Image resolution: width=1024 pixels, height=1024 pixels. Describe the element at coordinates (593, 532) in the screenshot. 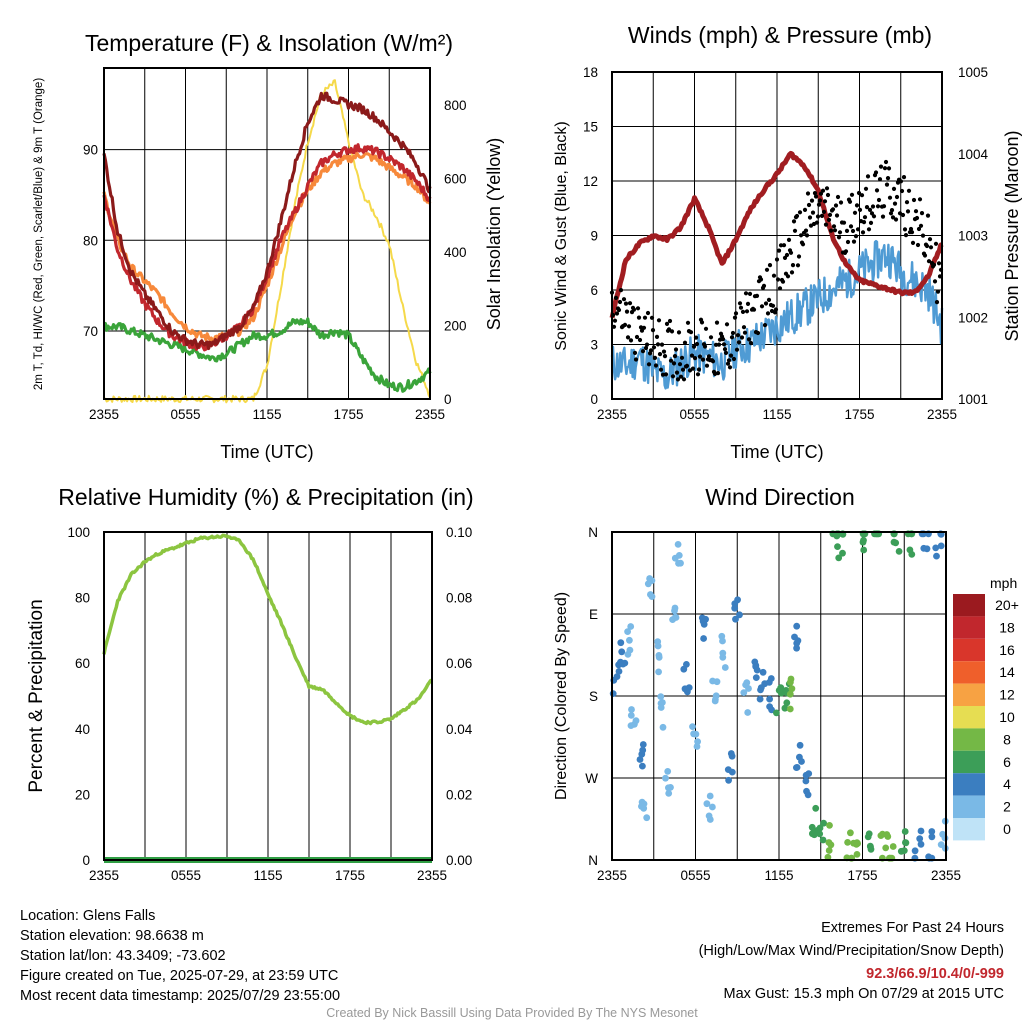

I see `dir-y-tick-label: N` at that location.